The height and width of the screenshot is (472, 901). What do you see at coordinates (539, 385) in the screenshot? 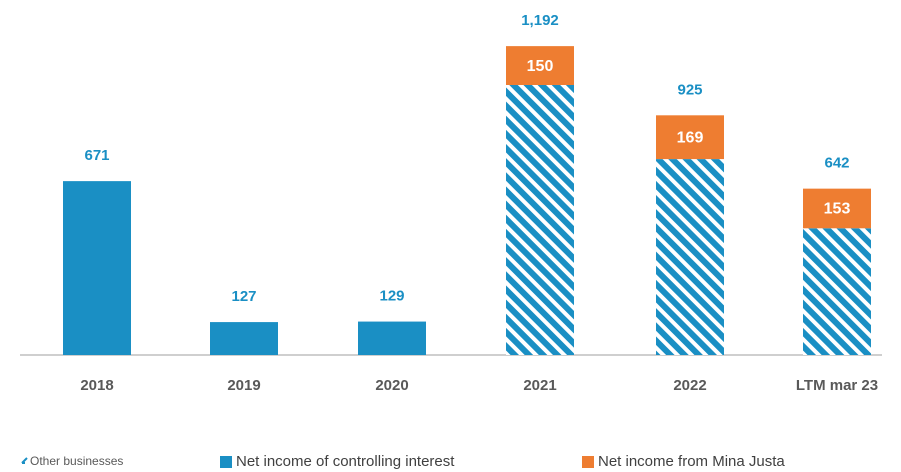
I see `x-tick-label: 2021` at bounding box center [539, 385].